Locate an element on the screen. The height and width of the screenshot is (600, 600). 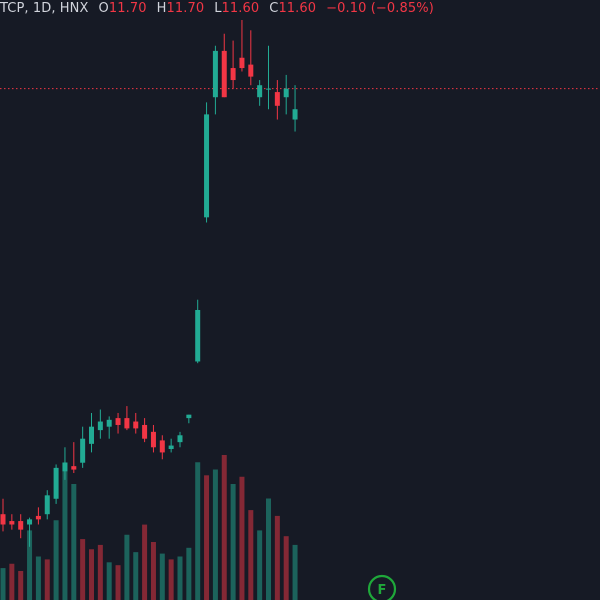
earnings-flag-label: F is located at coordinates (382, 590).